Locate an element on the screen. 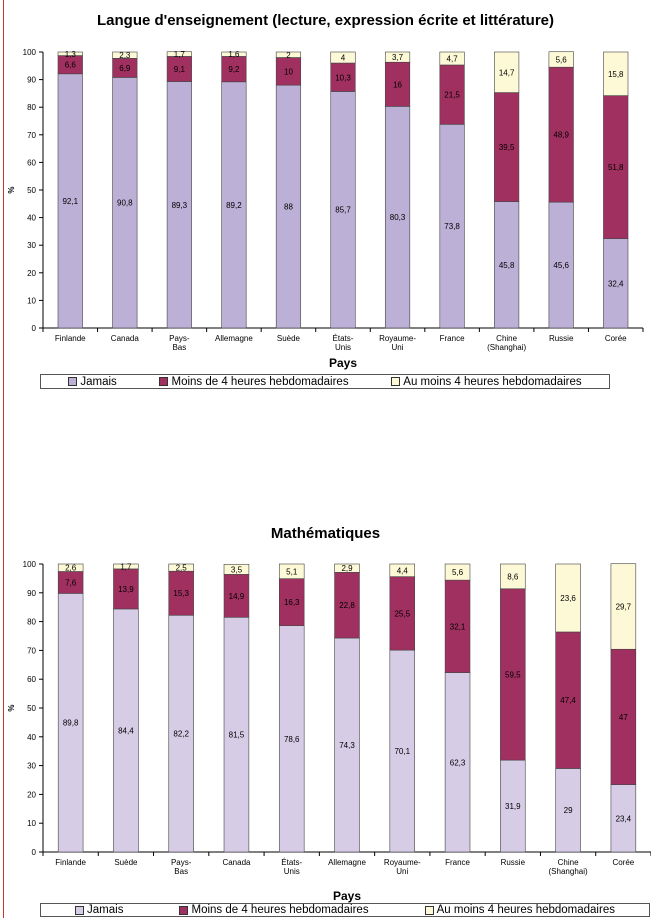  bar-moins-4h-canada is located at coordinates (236, 596).